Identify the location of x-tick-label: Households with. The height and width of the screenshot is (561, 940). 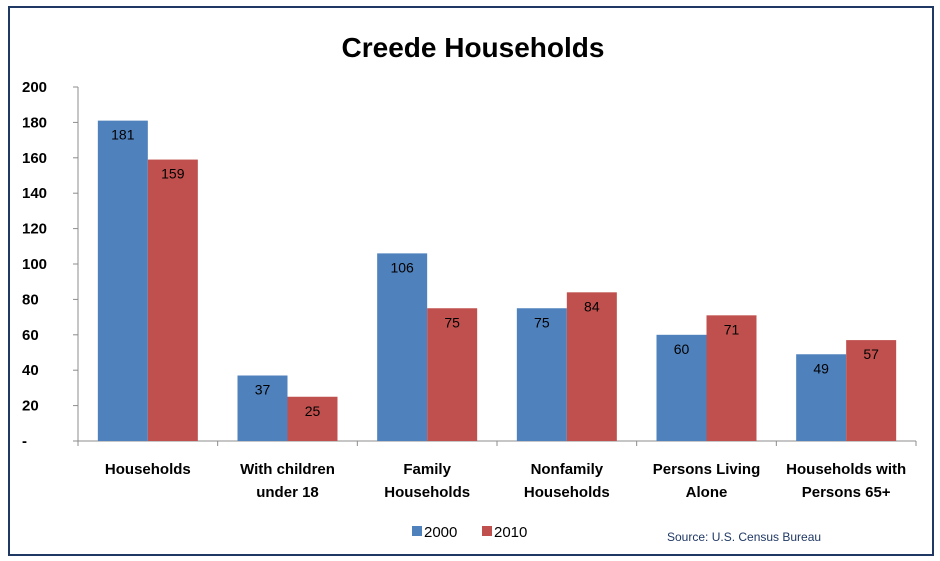
(846, 469).